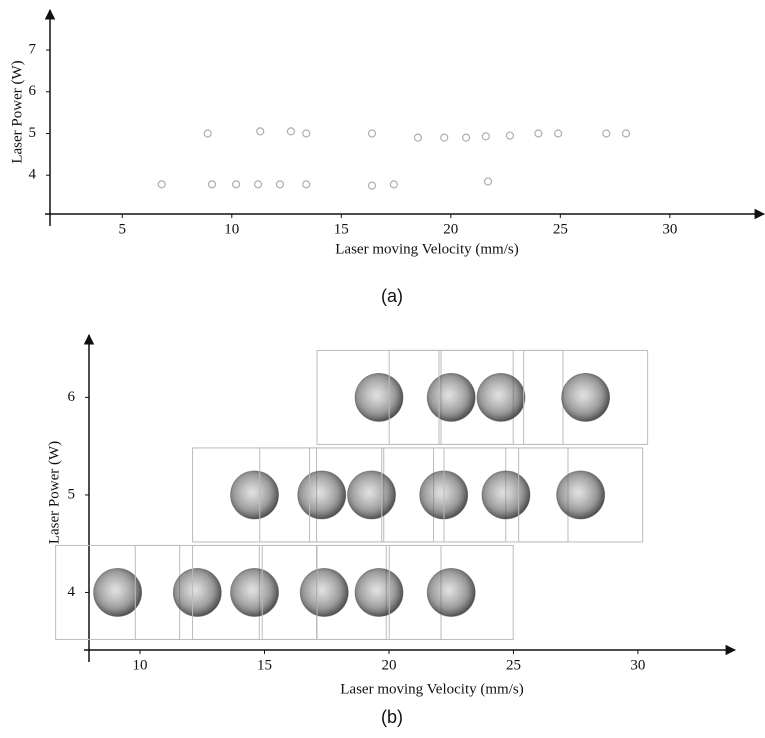 This screenshot has height=738, width=765. What do you see at coordinates (392, 296) in the screenshot?
I see `caption: (a)` at bounding box center [392, 296].